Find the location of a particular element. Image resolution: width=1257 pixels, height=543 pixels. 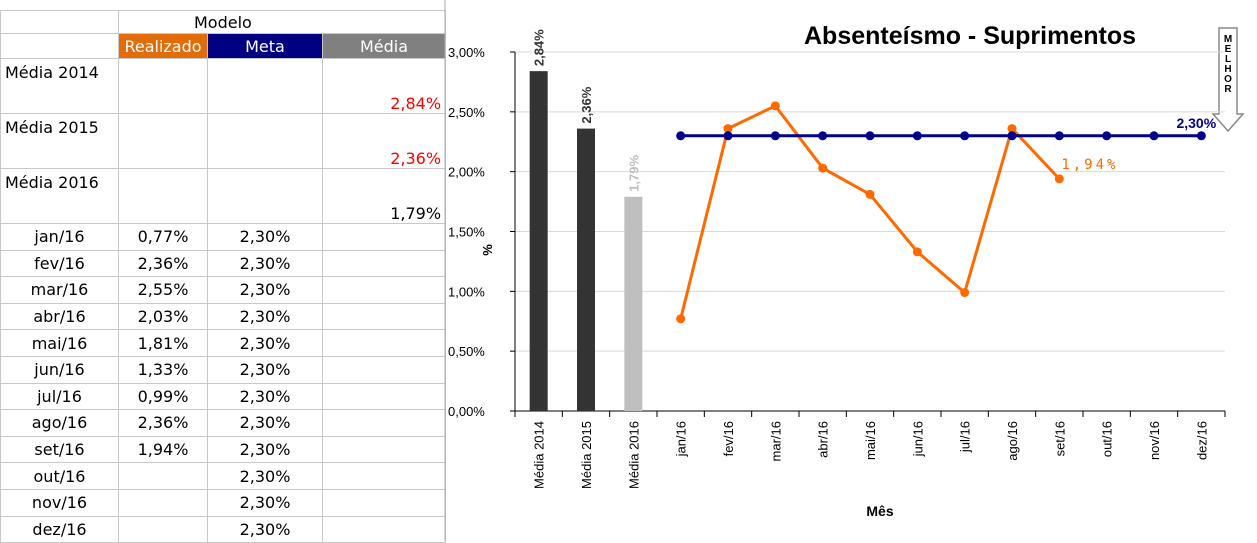

table-cell: 2,55% is located at coordinates (163, 290).